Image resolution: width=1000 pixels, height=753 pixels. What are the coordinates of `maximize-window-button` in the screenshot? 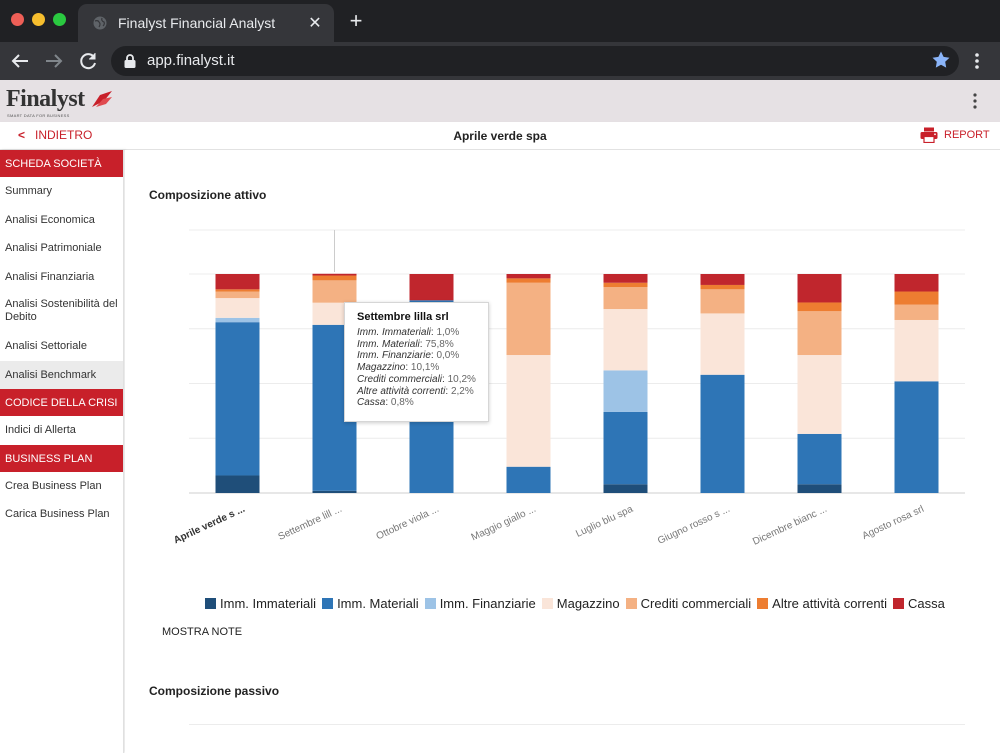 It's located at (59, 19).